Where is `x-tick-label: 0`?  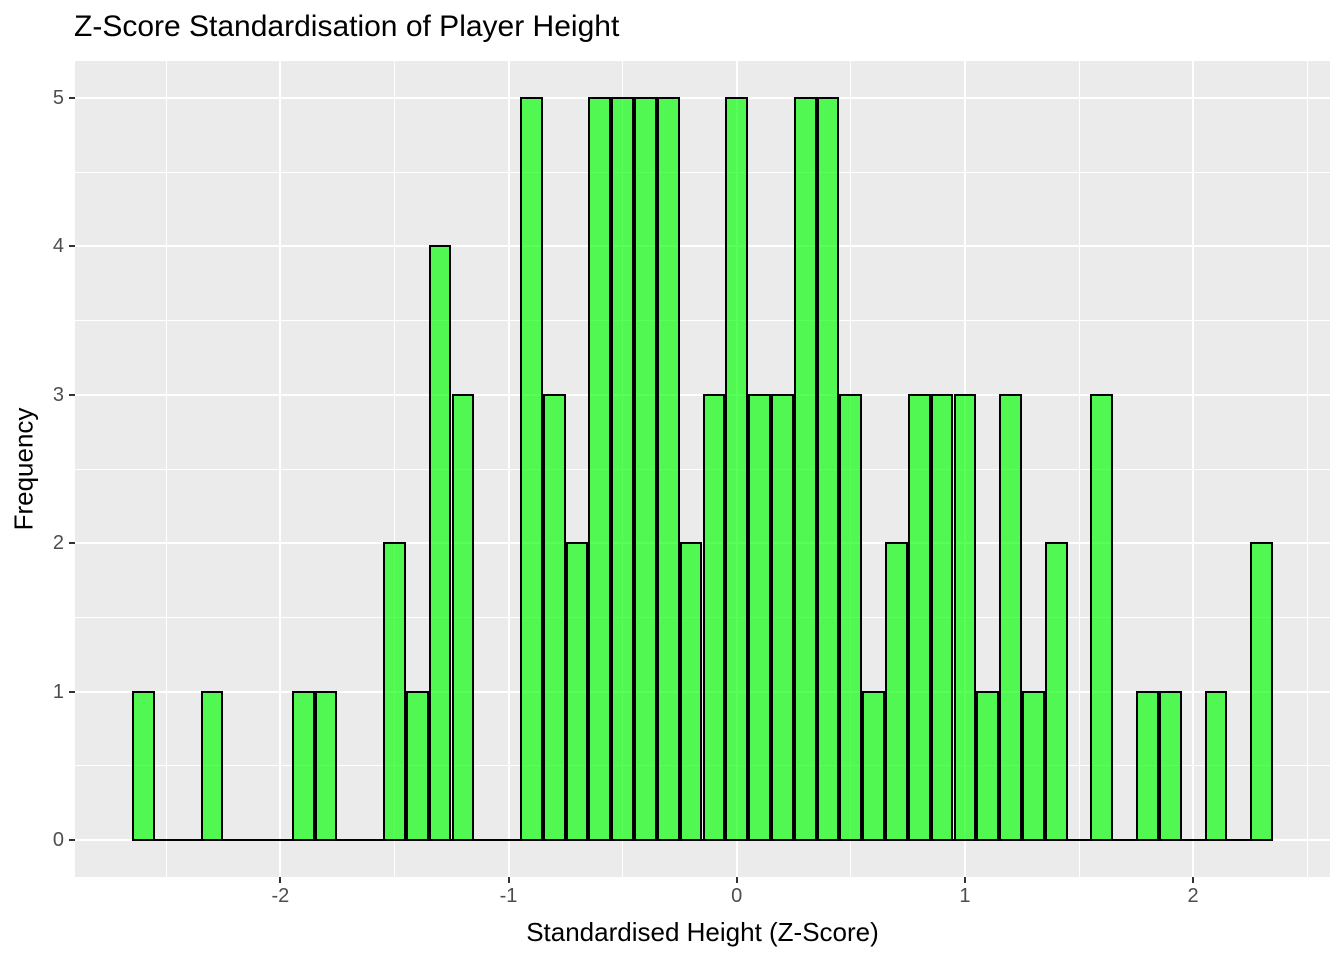 x-tick-label: 0 is located at coordinates (737, 896).